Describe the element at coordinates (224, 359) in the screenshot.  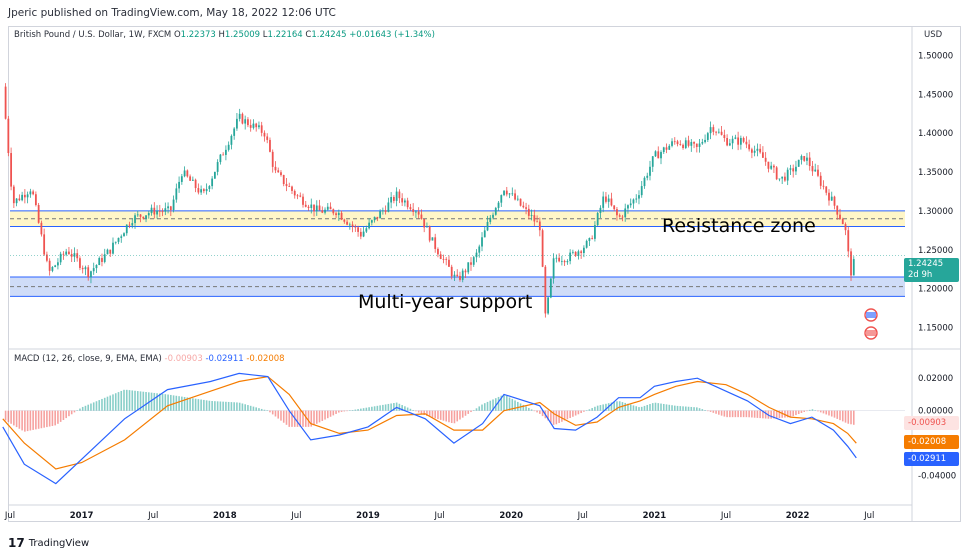
I see `macd-legend-macd: -0.02911` at that location.